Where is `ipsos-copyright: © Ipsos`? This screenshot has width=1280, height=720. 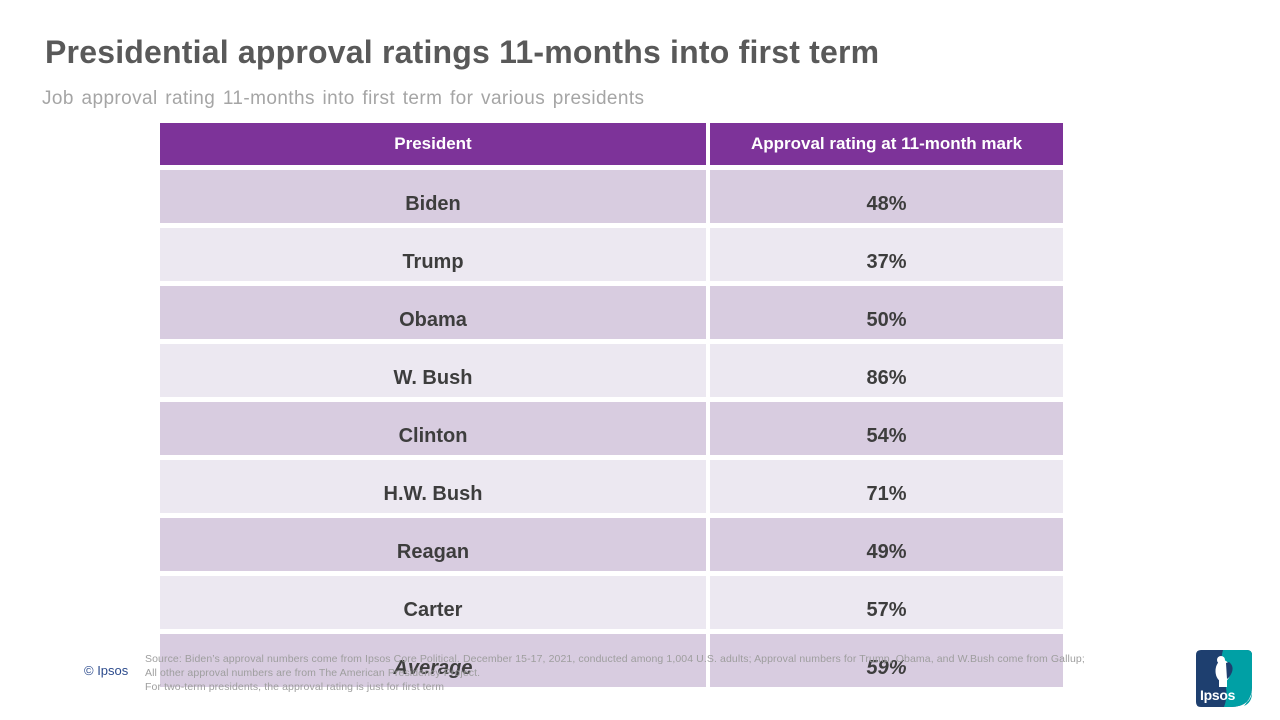
ipsos-copyright: © Ipsos is located at coordinates (106, 670).